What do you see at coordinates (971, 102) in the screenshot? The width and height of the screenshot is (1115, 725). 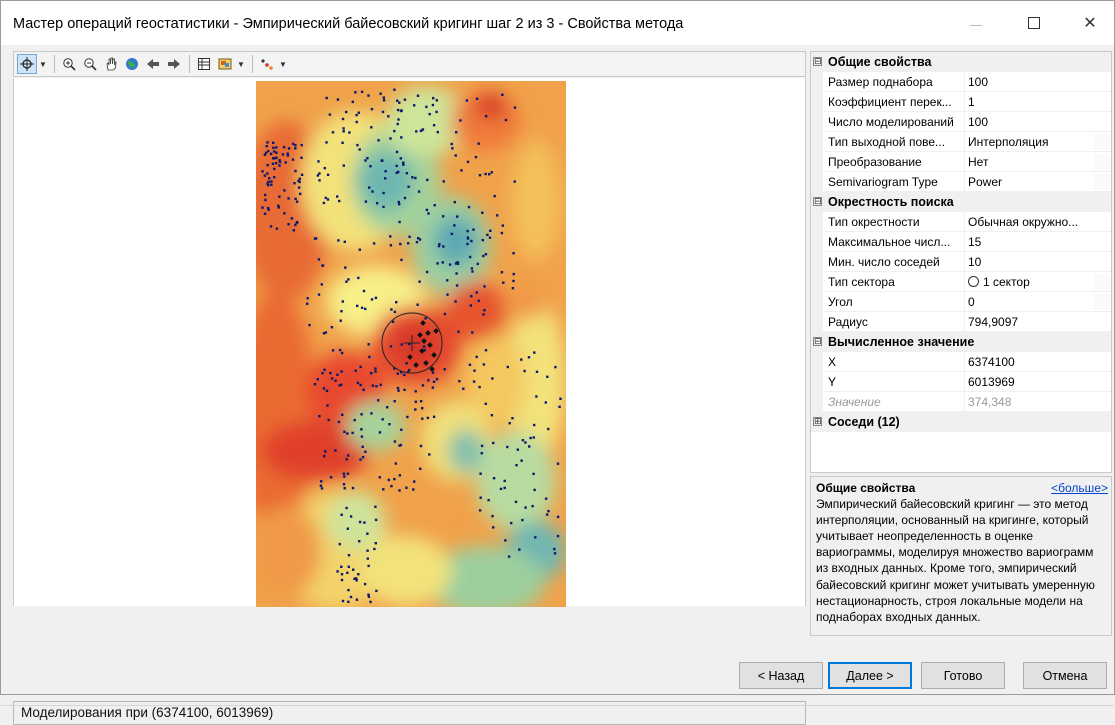 I see `property-value: 1` at bounding box center [971, 102].